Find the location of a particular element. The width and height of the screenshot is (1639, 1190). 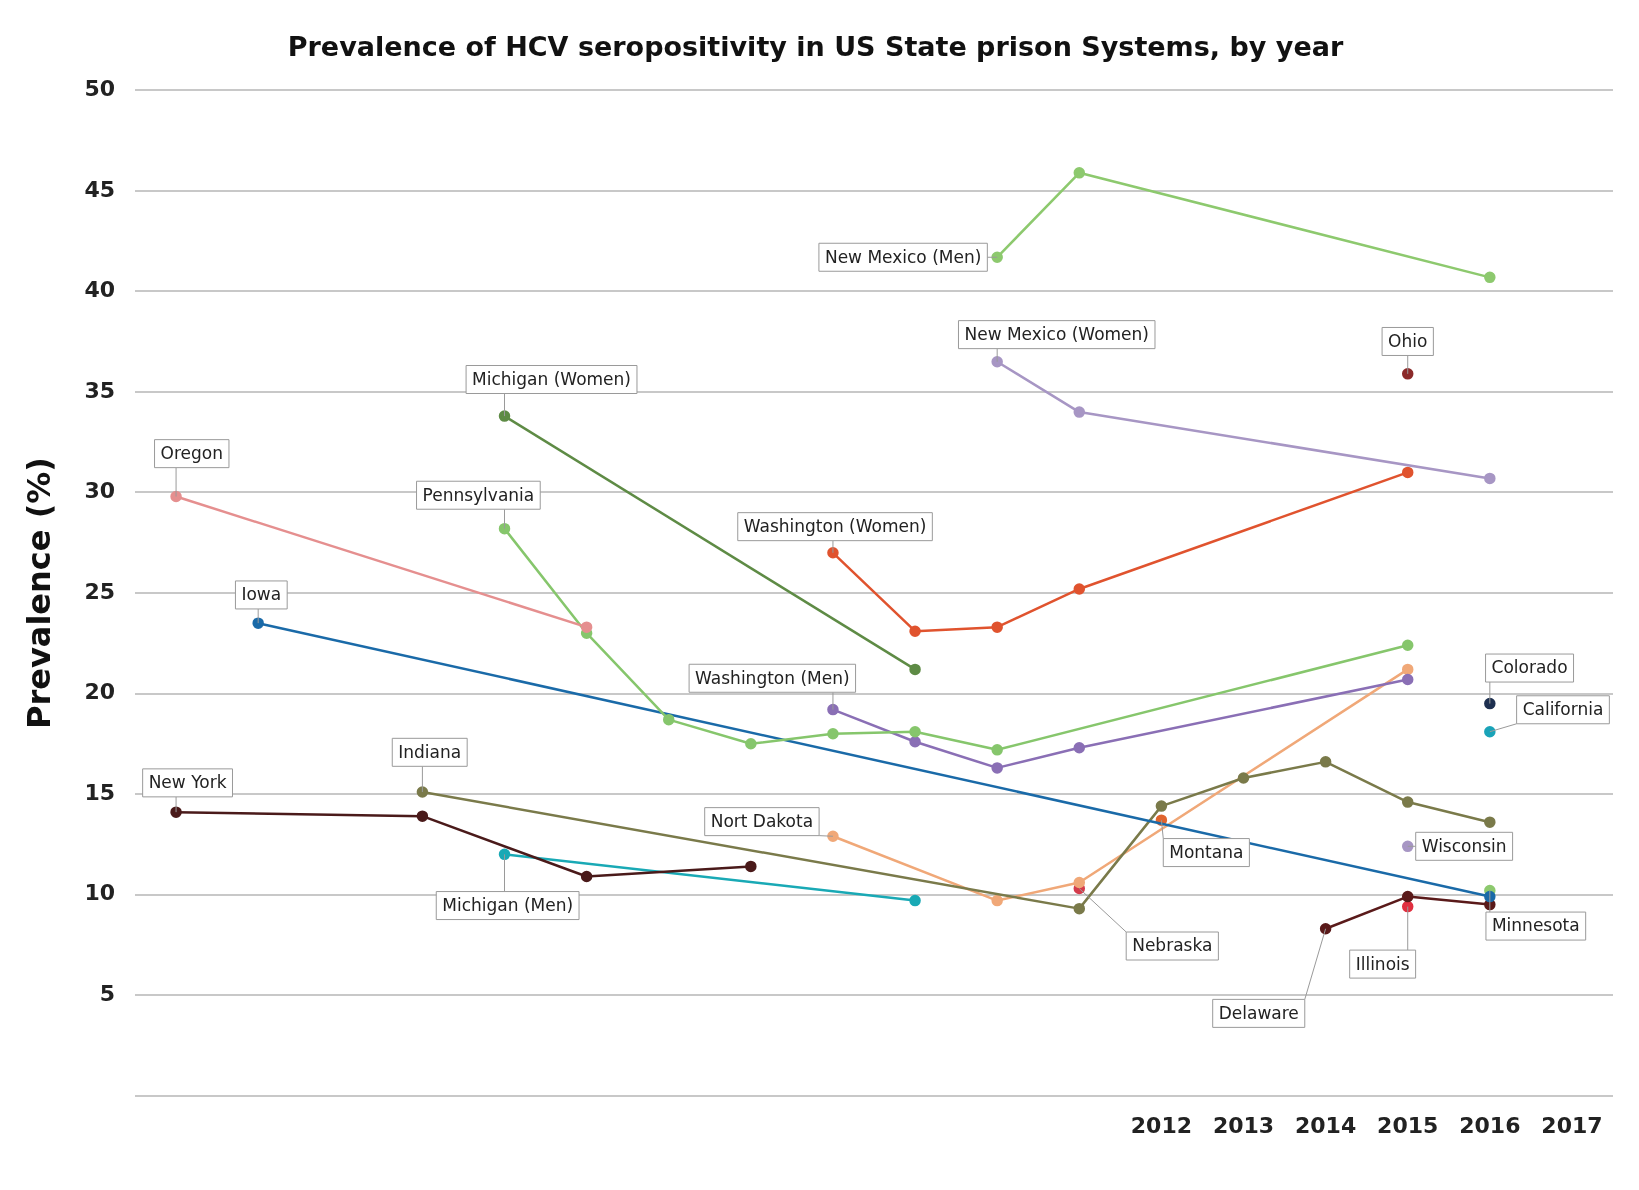

series-label: Pennsylvania is located at coordinates (478, 494).